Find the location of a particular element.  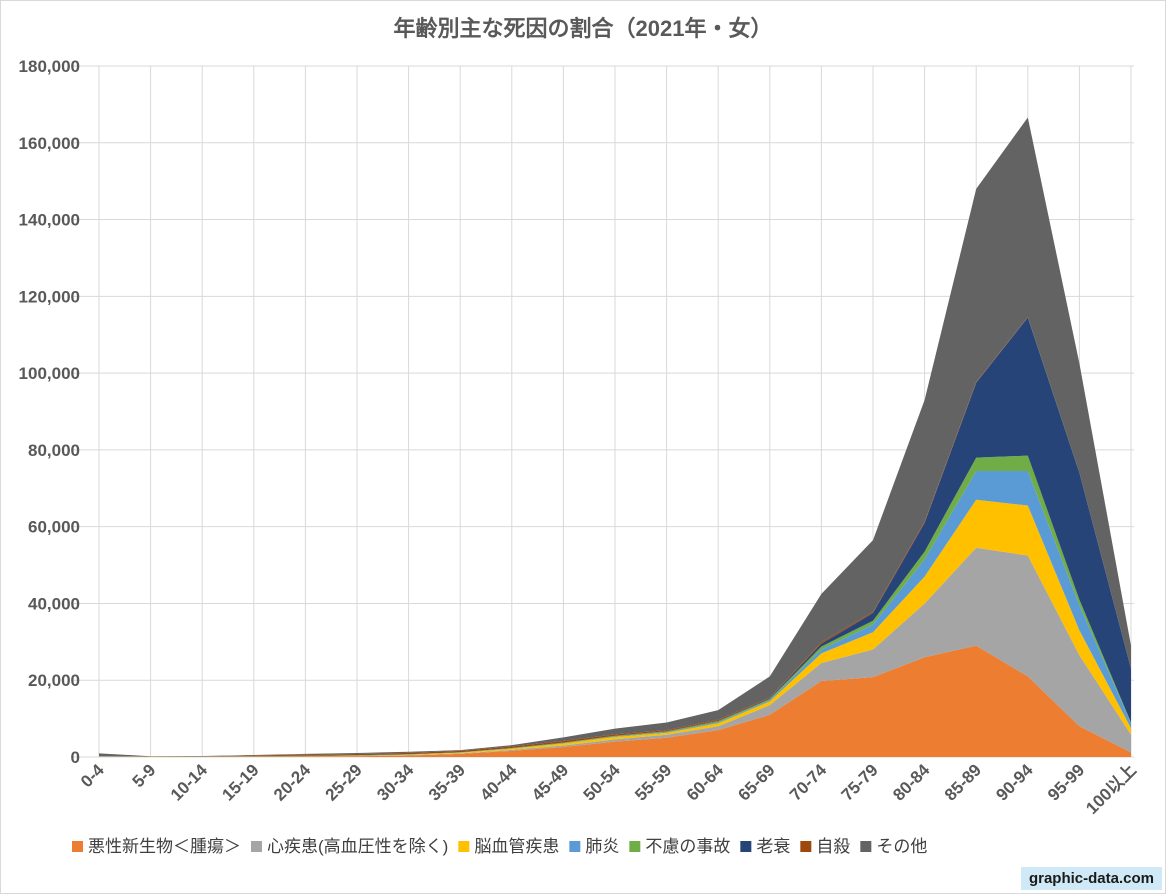

y-tick-label: 140,000 is located at coordinates (49, 220).